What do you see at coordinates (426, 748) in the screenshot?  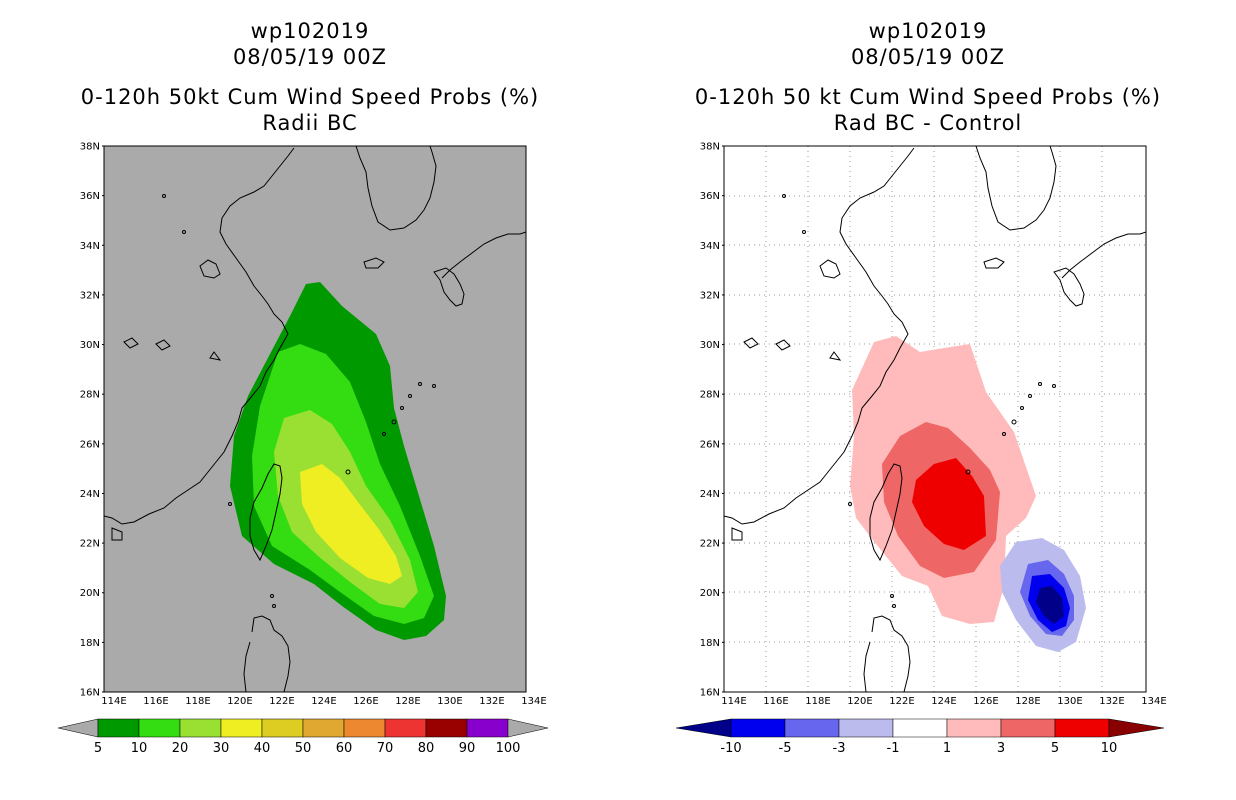 I see `colorbar-label: 80` at bounding box center [426, 748].